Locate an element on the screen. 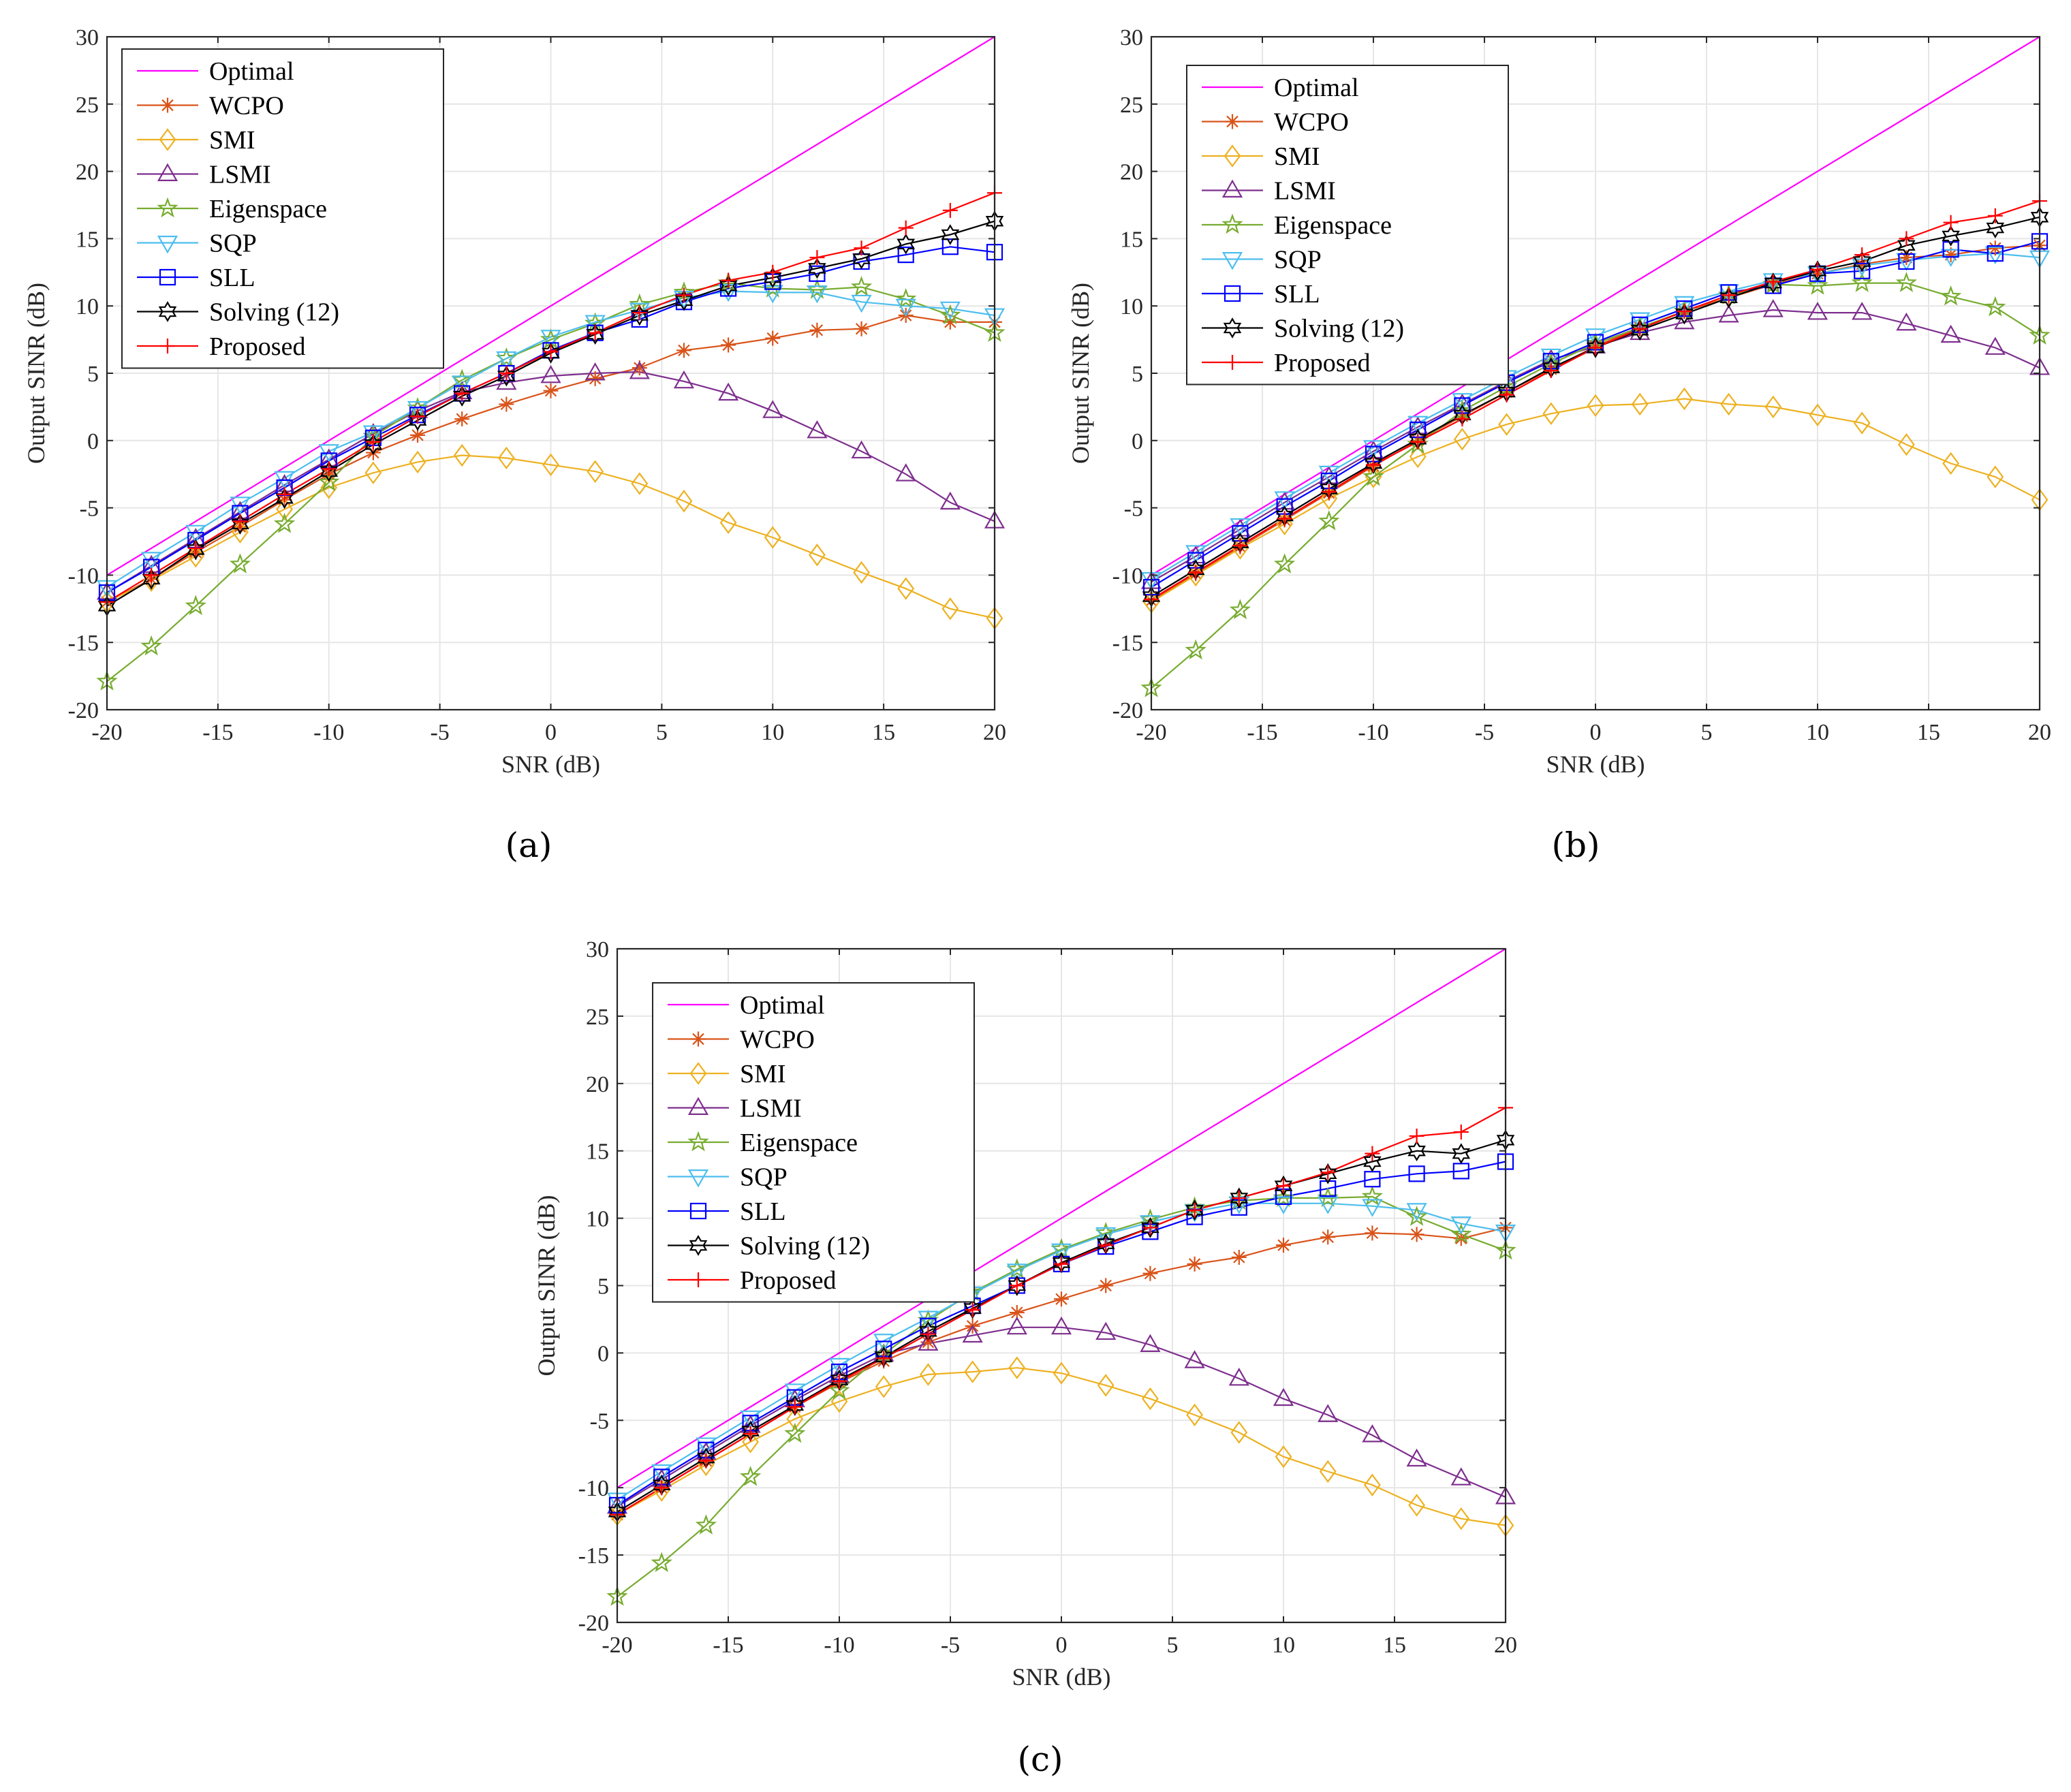 Image resolution: width=2071 pixels, height=1792 pixels. legend-marker-wcpo is located at coordinates (168, 105).